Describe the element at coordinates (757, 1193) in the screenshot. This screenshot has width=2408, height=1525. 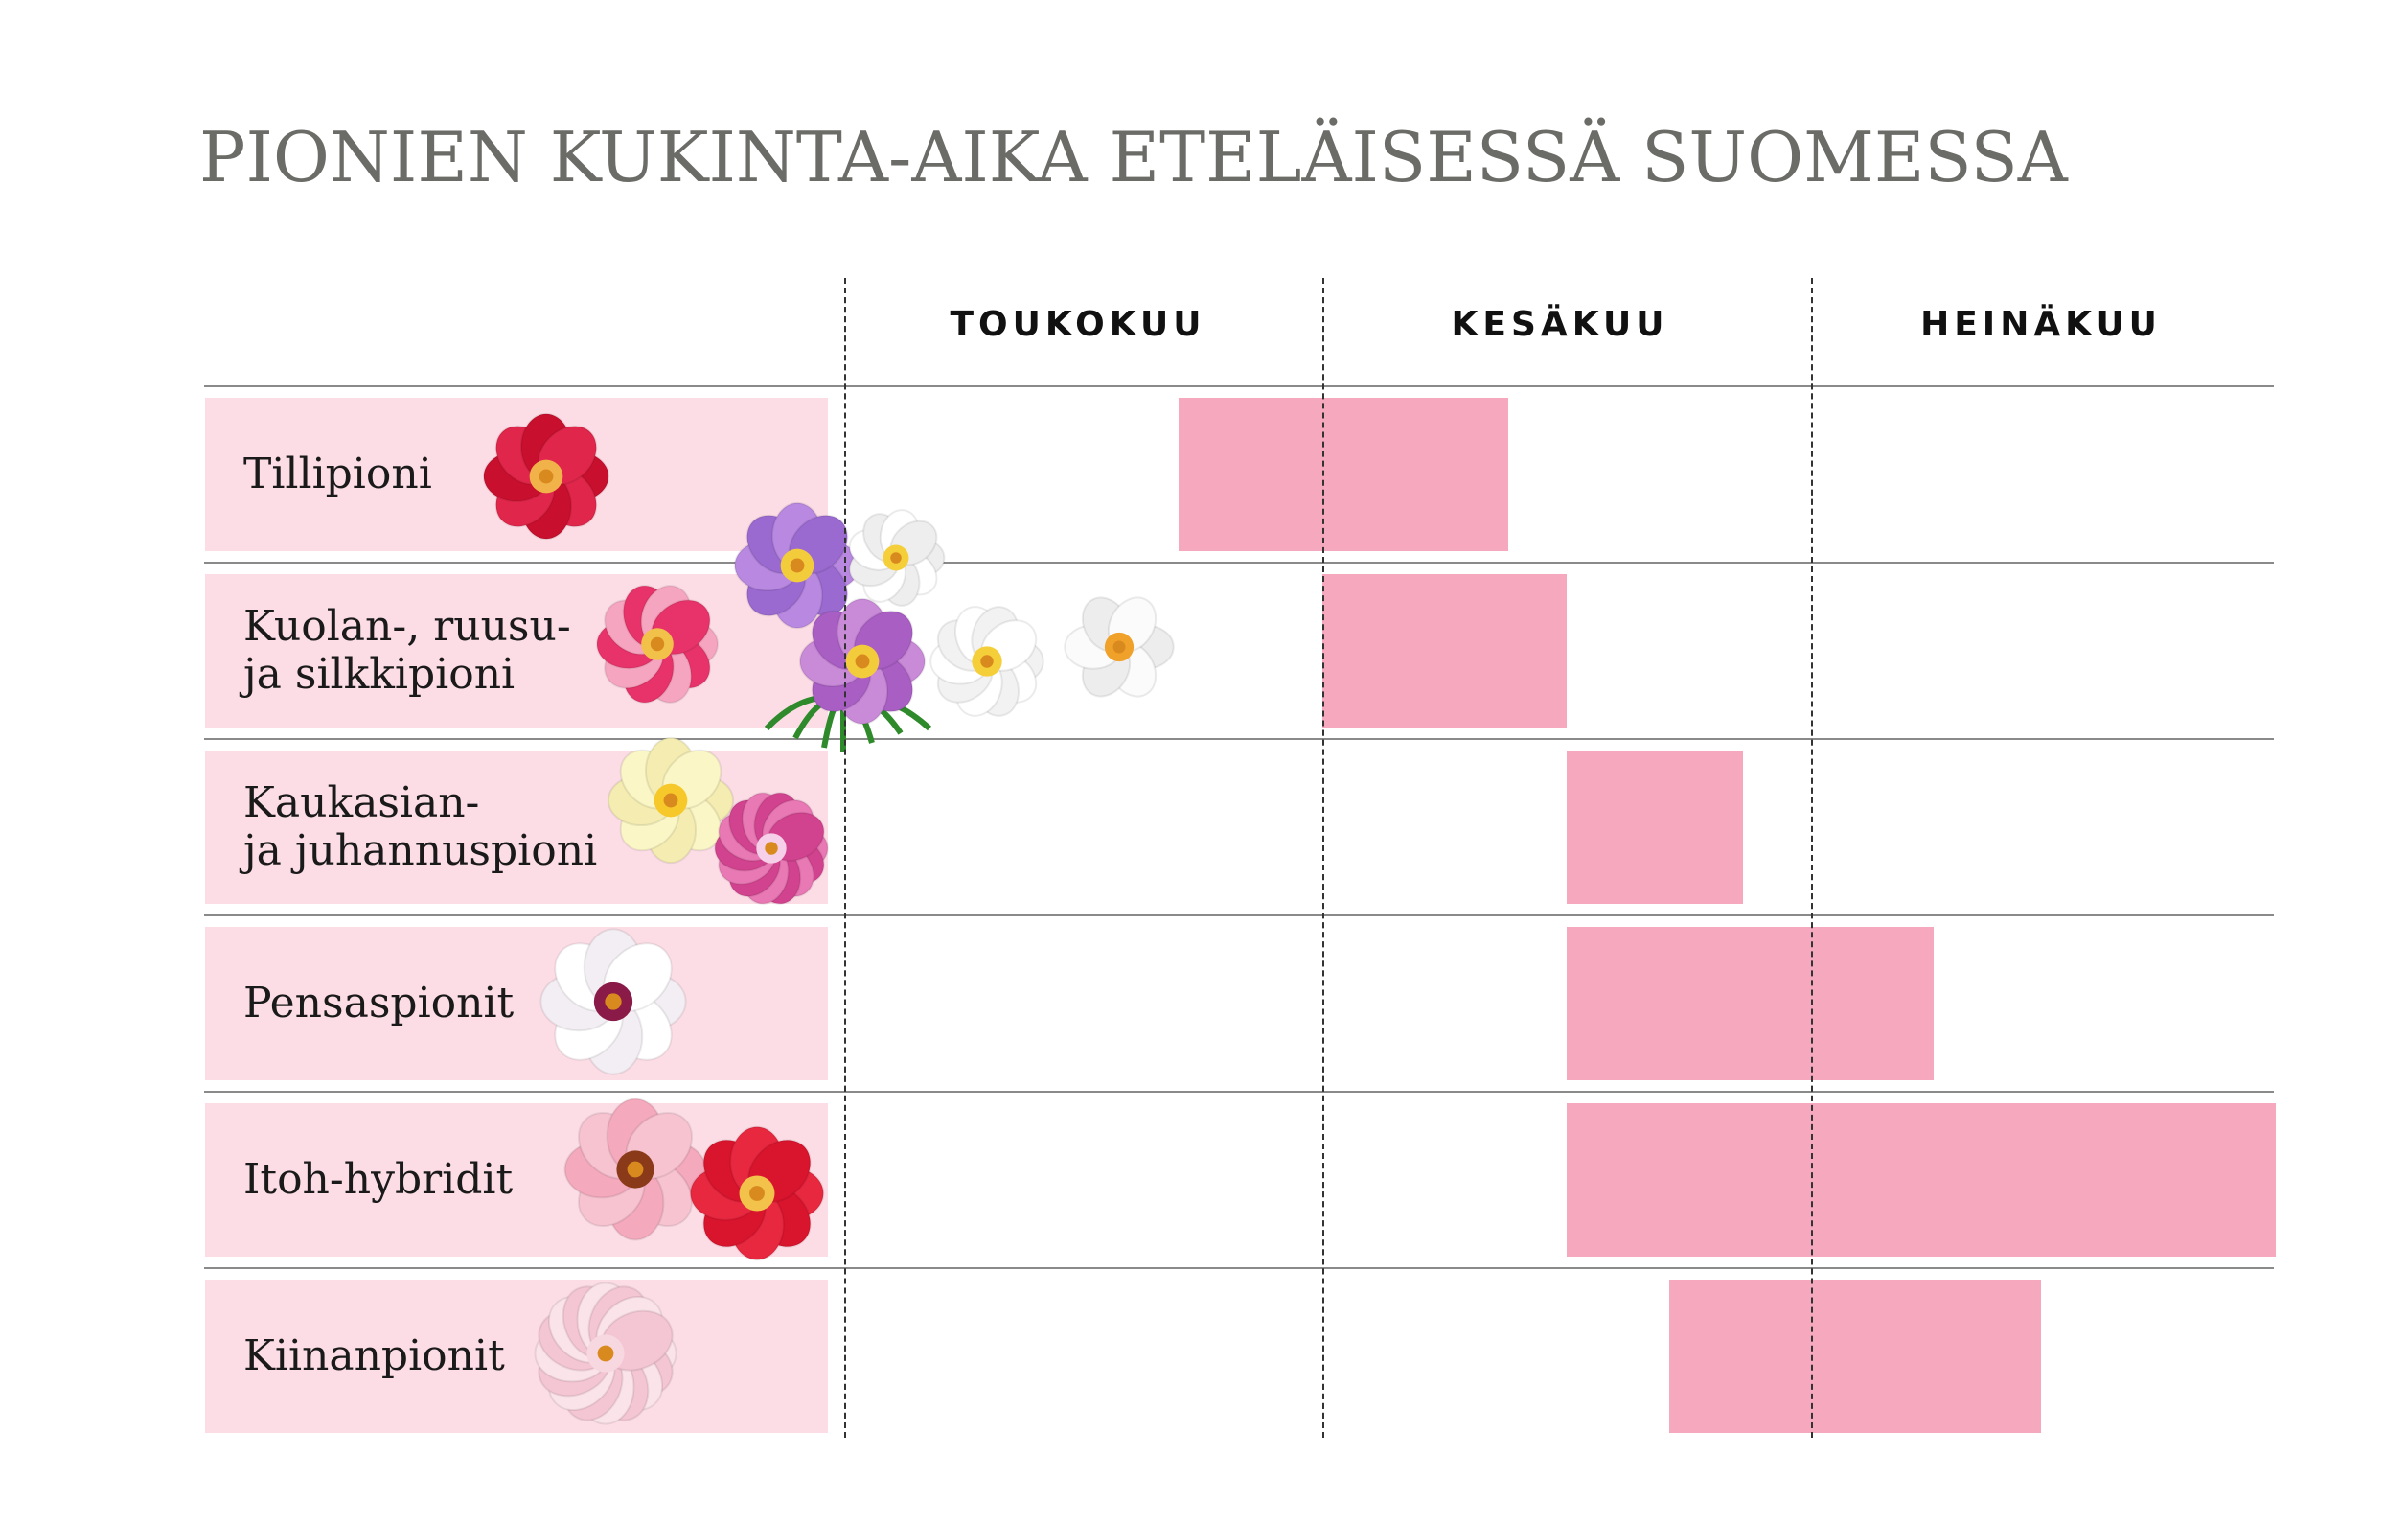
I see `itoh-red-peony-icon` at that location.